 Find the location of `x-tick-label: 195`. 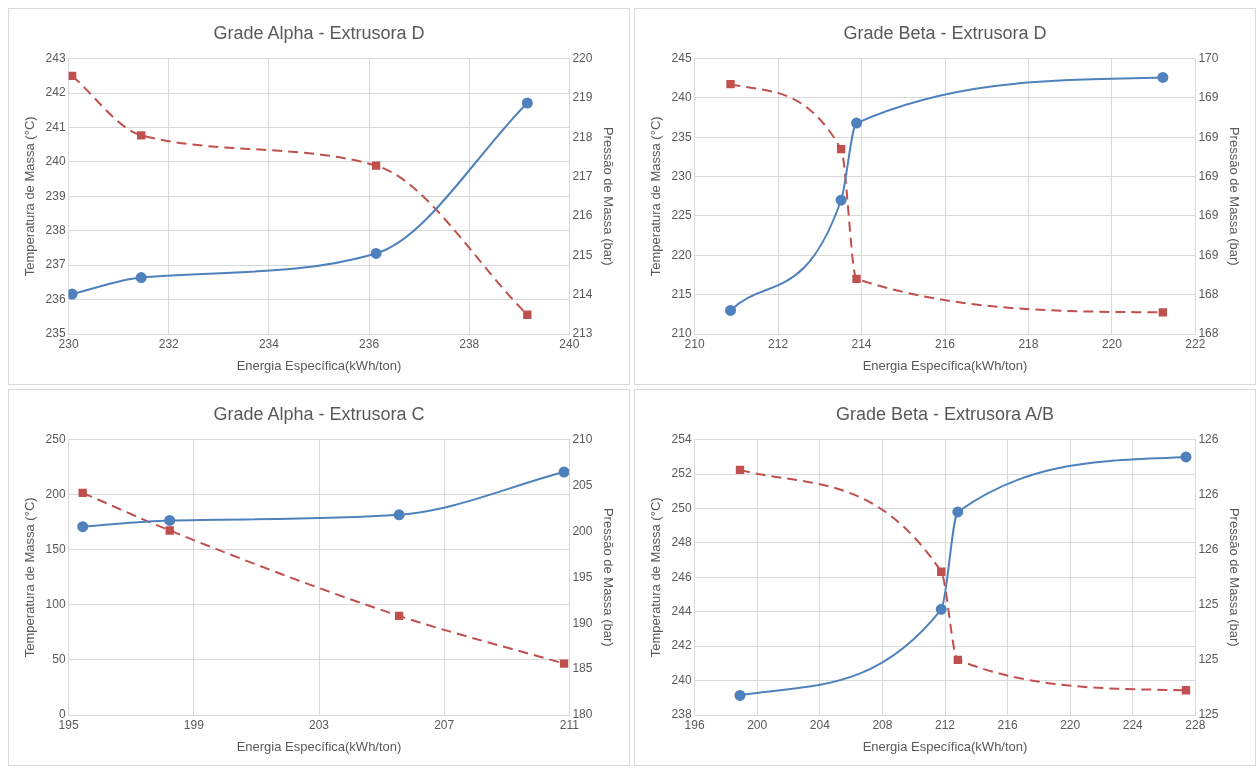

x-tick-label: 195 is located at coordinates (68, 724).